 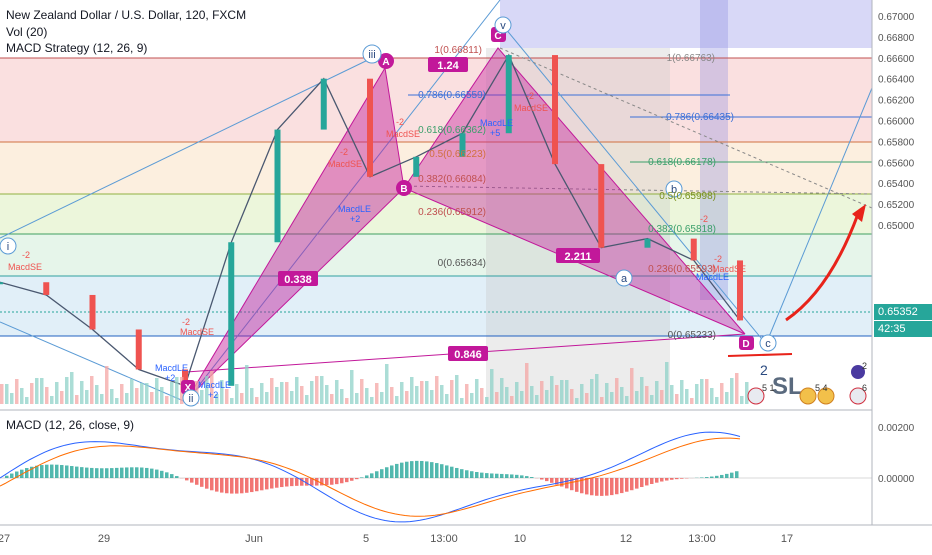 I want to click on volume-legend: Vol (20), so click(x=26, y=32).